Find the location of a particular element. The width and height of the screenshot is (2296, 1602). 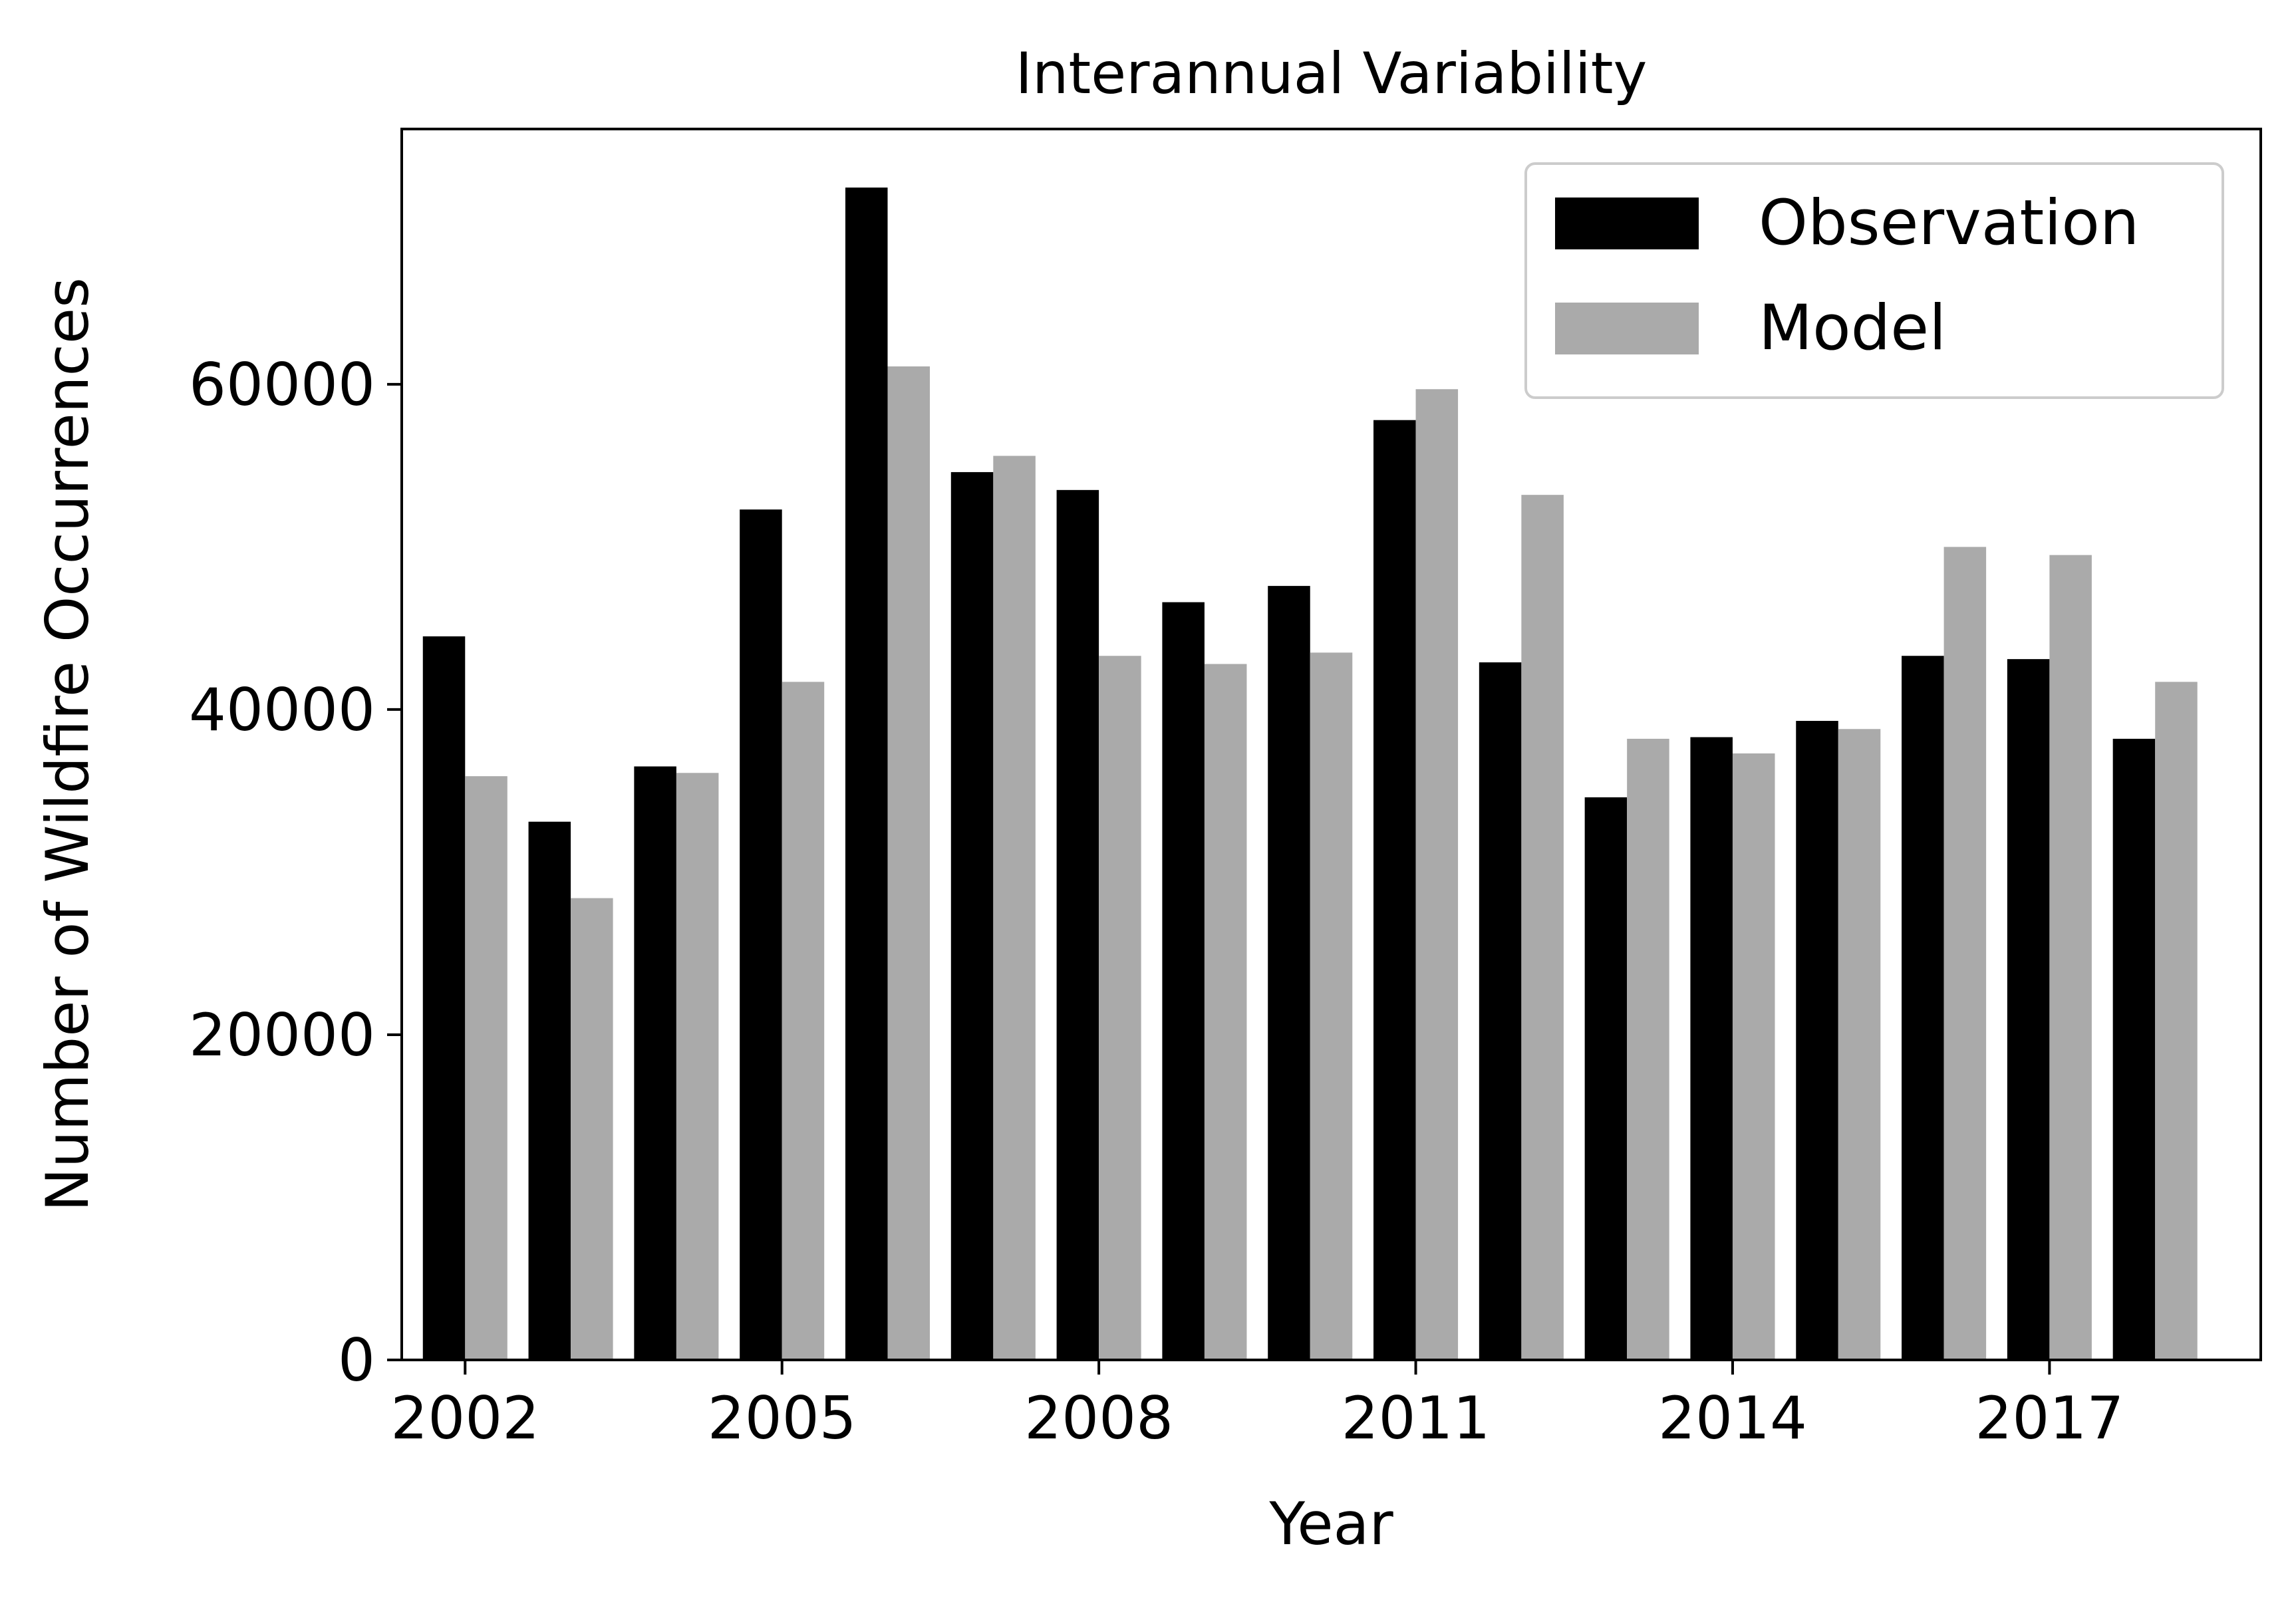

bar-observation-2004 is located at coordinates (655, 1063).